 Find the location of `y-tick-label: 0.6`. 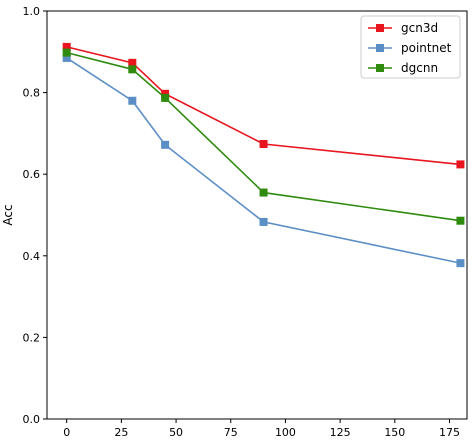

y-tick-label: 0.6 is located at coordinates (32, 174).